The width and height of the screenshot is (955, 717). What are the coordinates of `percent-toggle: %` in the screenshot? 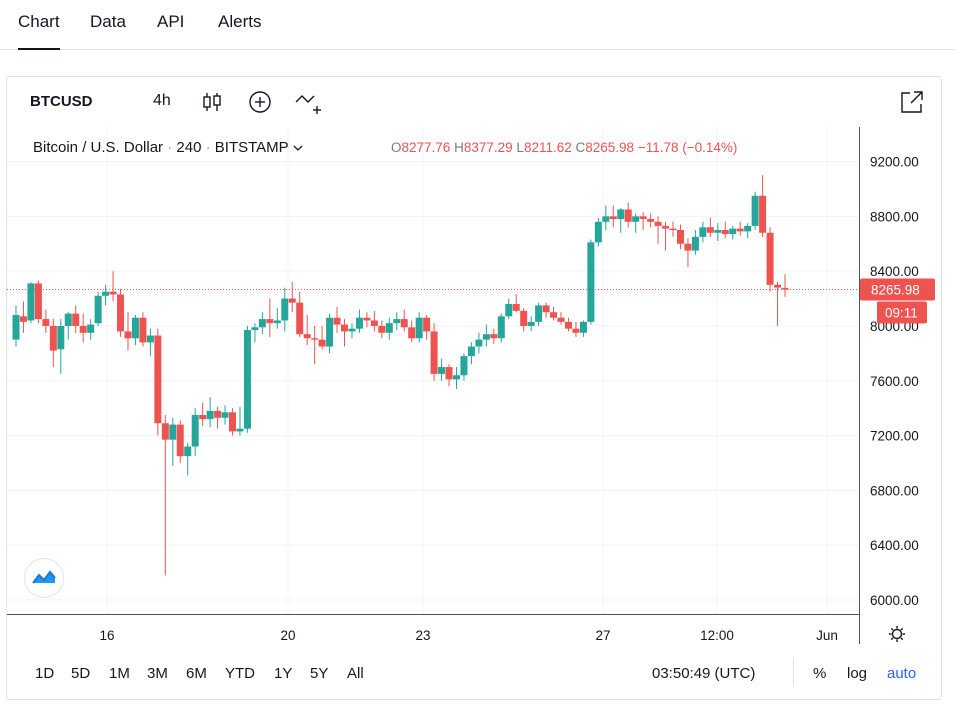 It's located at (820, 673).